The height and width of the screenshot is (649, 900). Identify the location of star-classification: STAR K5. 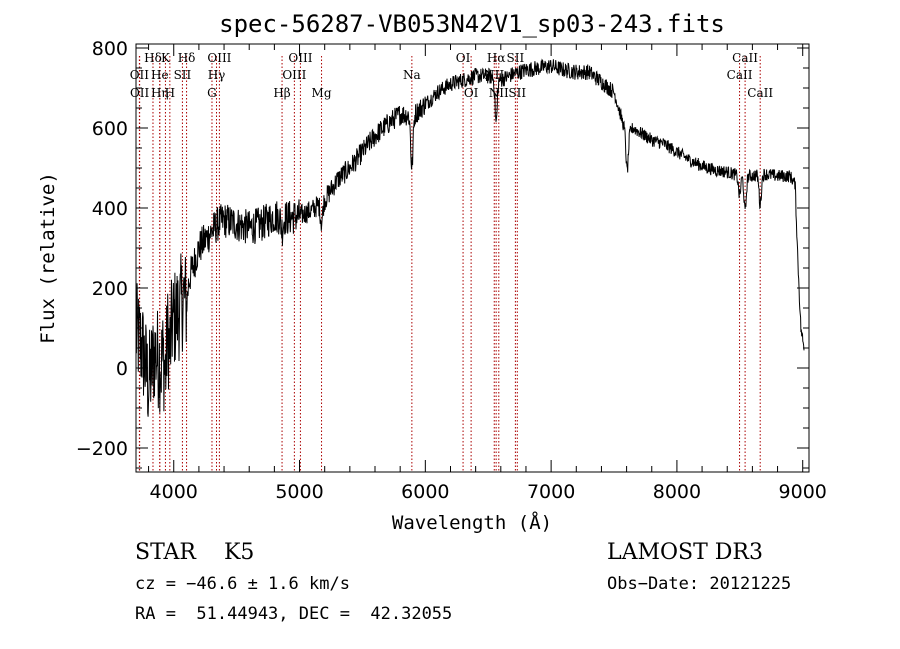
(195, 552).